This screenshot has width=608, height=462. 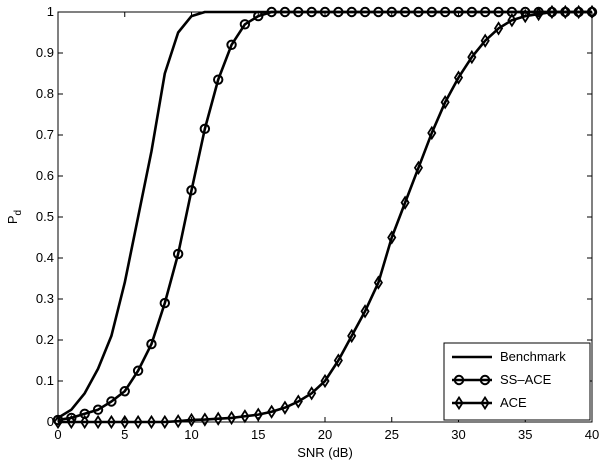 What do you see at coordinates (592, 434) in the screenshot?
I see `x-tick-label: 40` at bounding box center [592, 434].